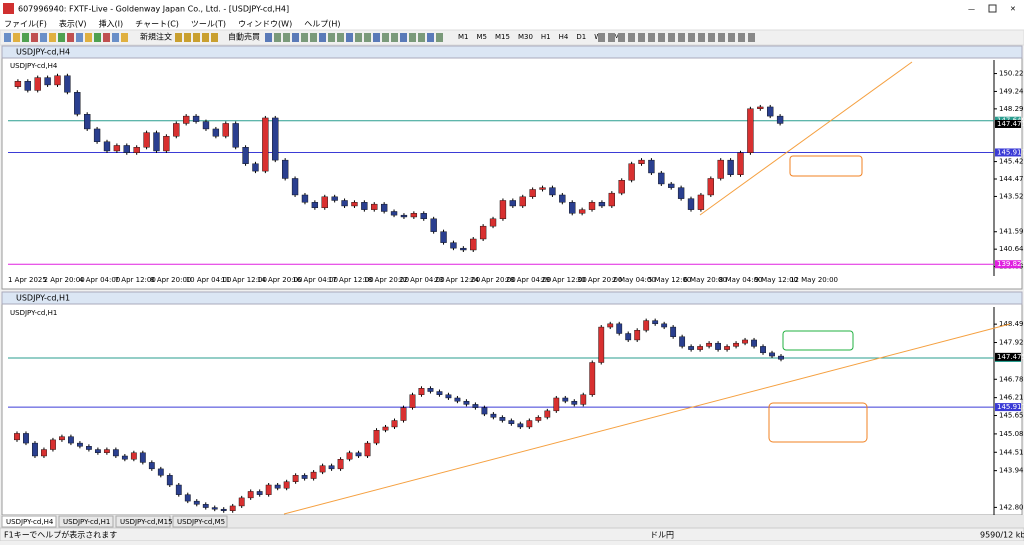  Describe the element at coordinates (322, 24) in the screenshot. I see `menu-item: ヘルプ(H)` at that location.